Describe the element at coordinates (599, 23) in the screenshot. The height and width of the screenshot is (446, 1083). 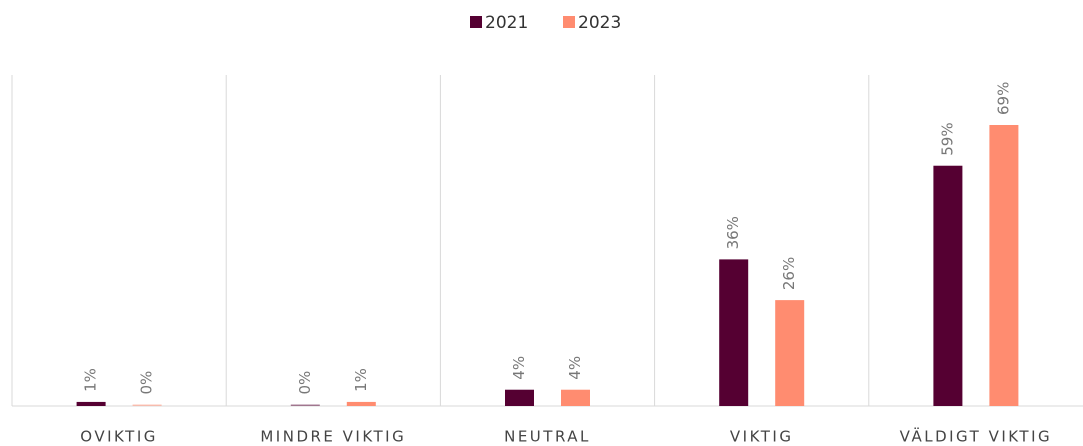
I see `legend-label: 2023` at that location.